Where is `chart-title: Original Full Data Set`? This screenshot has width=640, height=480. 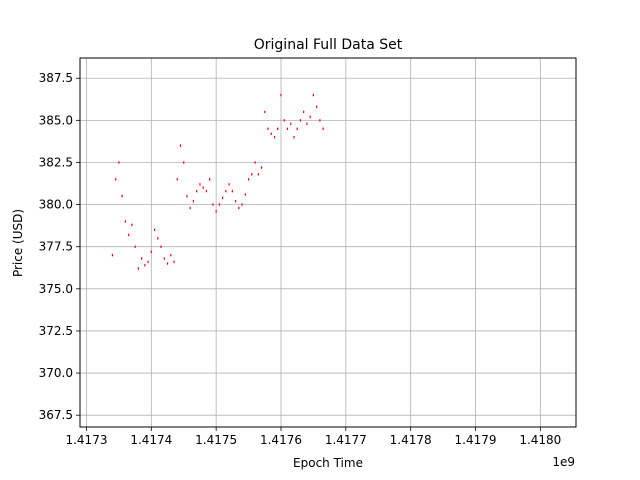 chart-title: Original Full Data Set is located at coordinates (328, 45).